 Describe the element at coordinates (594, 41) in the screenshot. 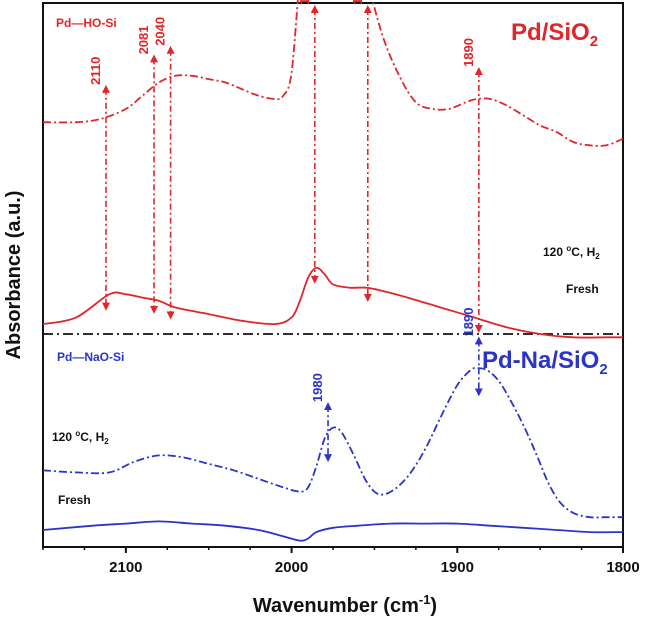

I see `panel-title-pd-sio2-sub: 2` at that location.